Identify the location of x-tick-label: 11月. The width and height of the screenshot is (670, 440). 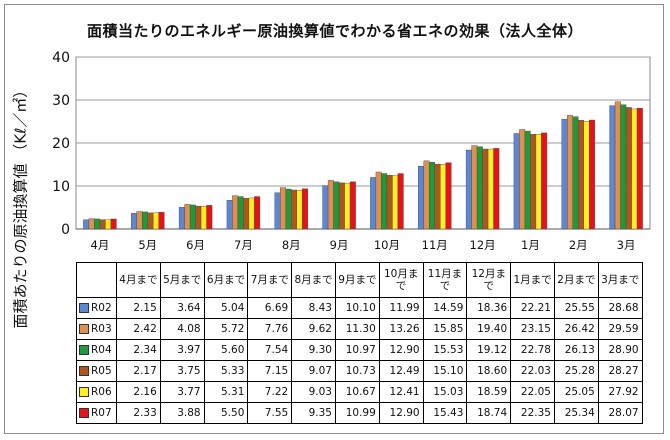
(435, 245).